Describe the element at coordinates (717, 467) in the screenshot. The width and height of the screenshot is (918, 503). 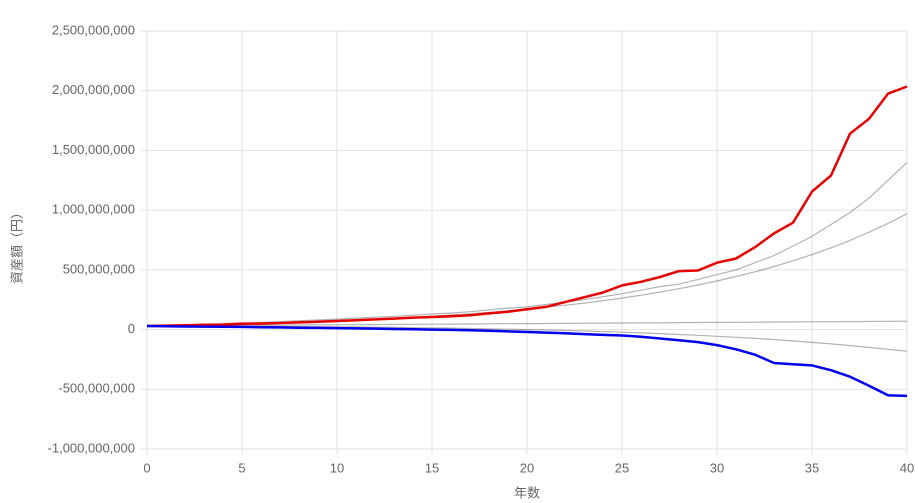
I see `x-tick-label: 30` at that location.